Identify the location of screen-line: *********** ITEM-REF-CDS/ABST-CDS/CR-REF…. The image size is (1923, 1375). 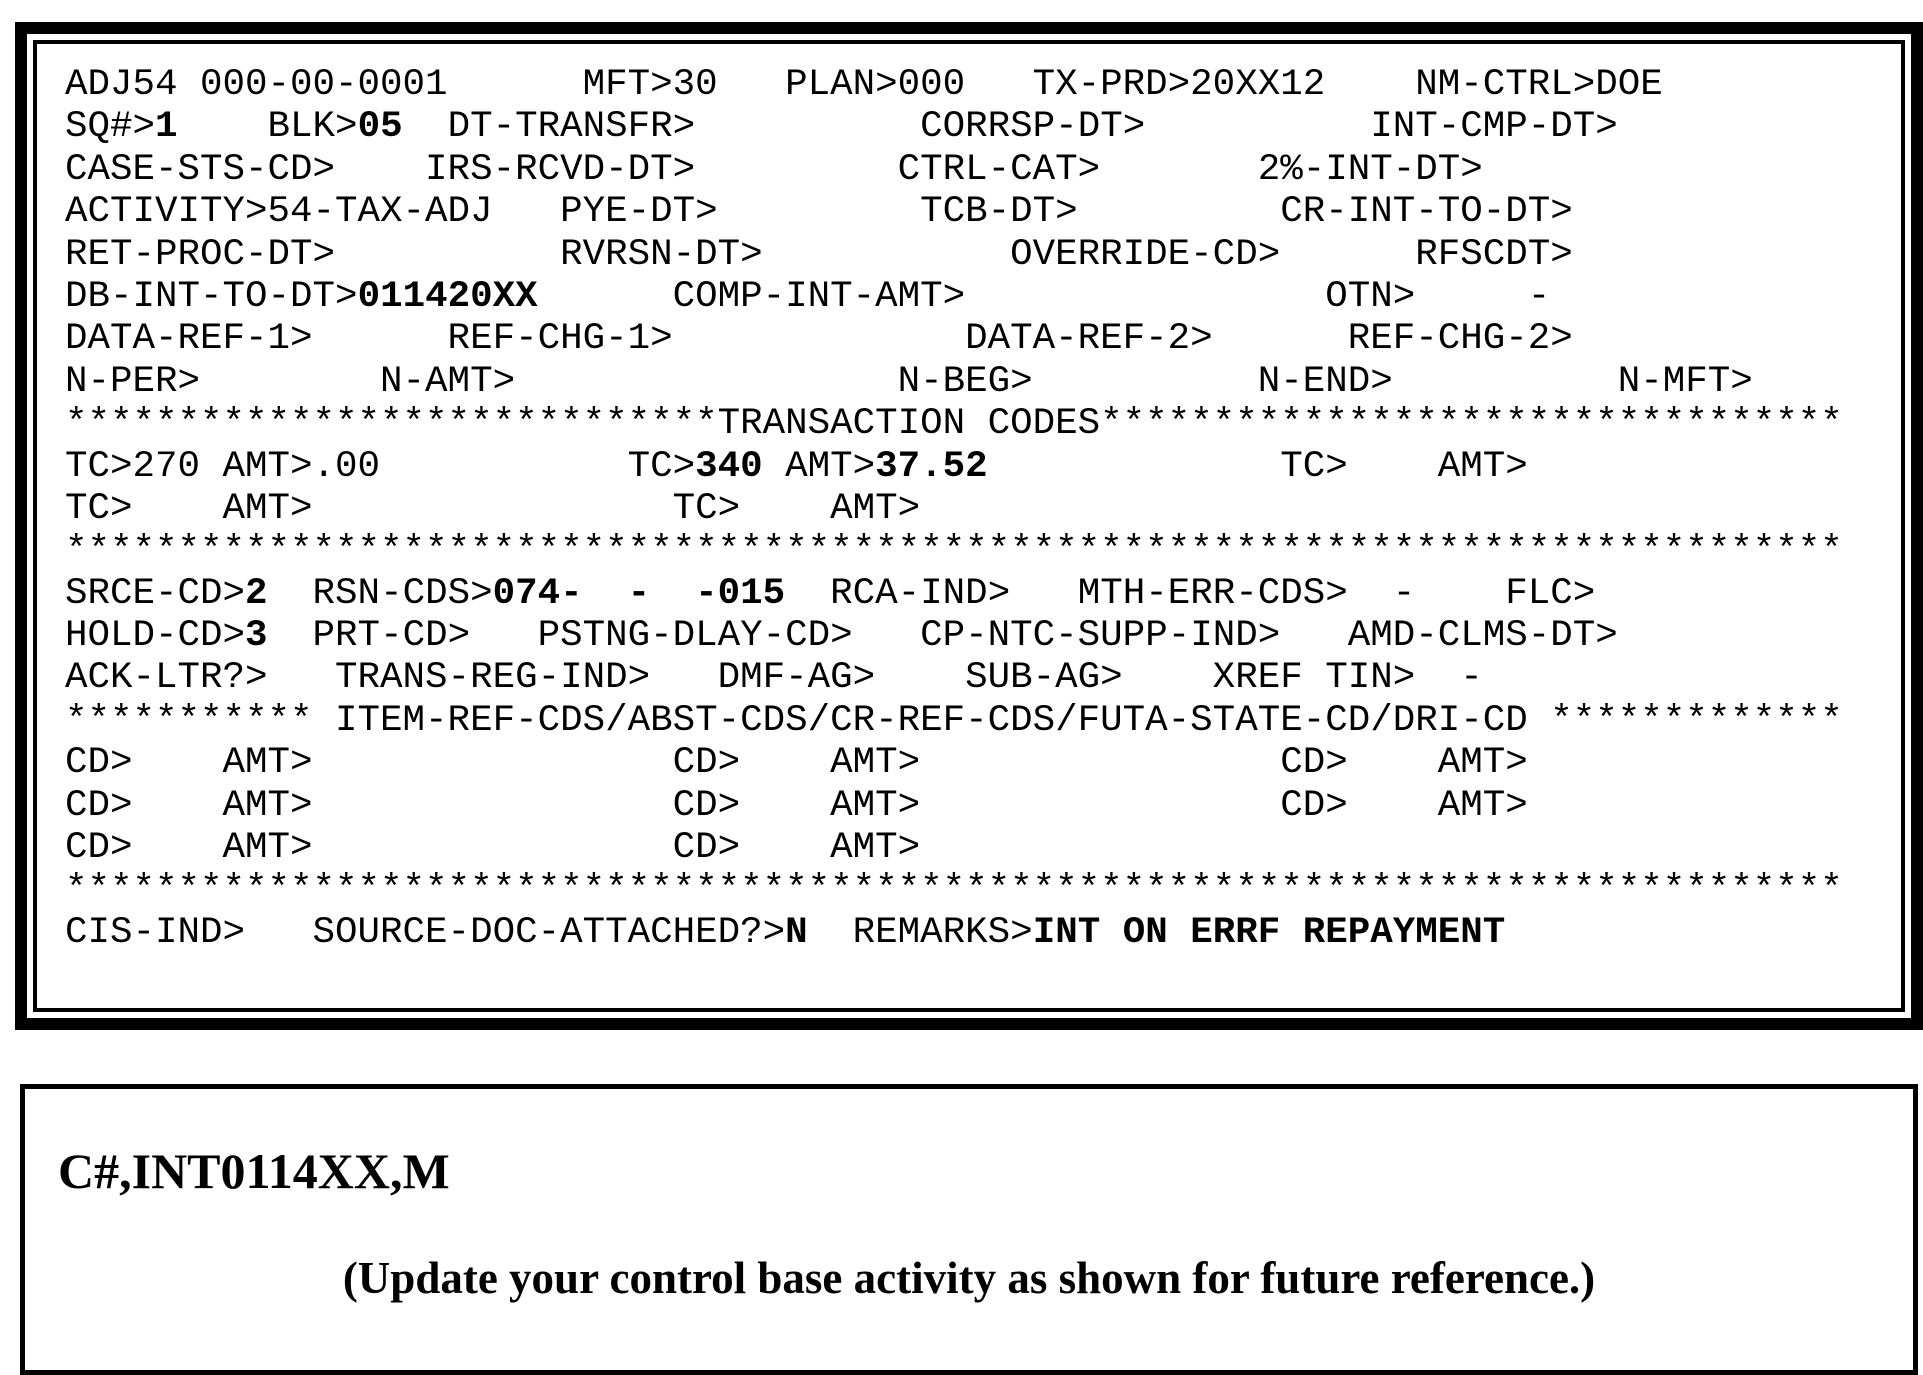
(954, 721).